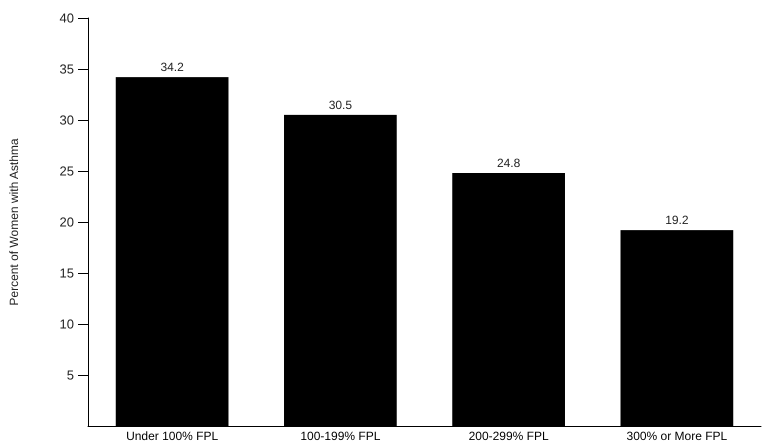 This screenshot has height=444, width=765. I want to click on y-tick-label: 15, so click(67, 273).